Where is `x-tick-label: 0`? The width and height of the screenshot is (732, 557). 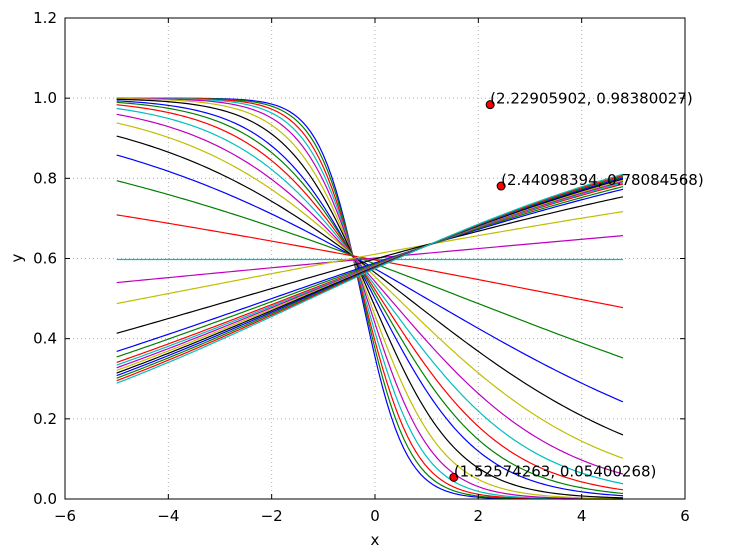
x-tick-label: 0 is located at coordinates (375, 516).